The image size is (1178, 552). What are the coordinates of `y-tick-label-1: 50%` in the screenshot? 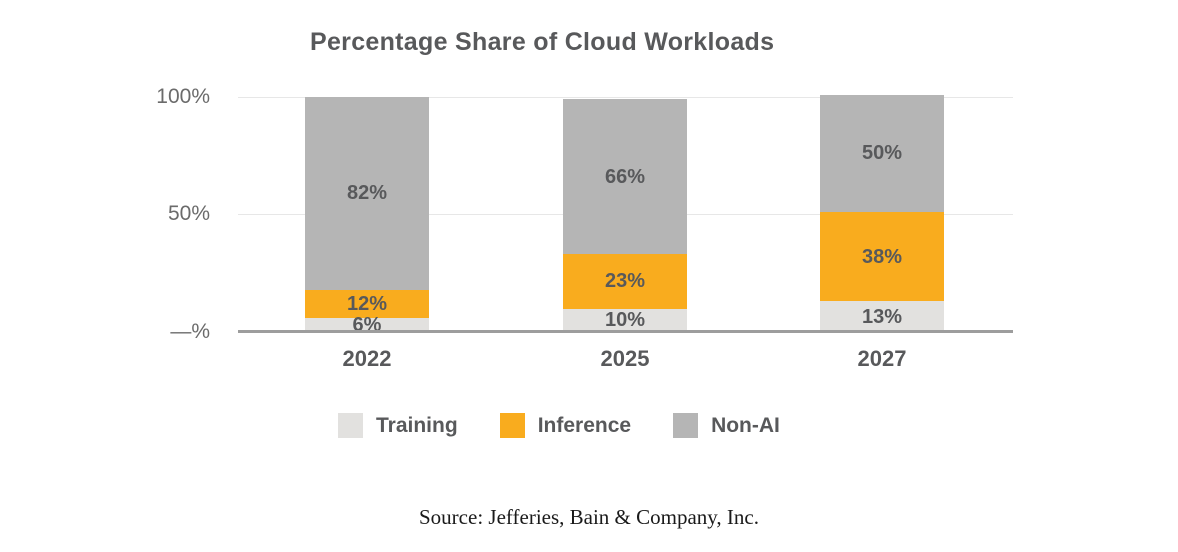 It's located at (188, 213).